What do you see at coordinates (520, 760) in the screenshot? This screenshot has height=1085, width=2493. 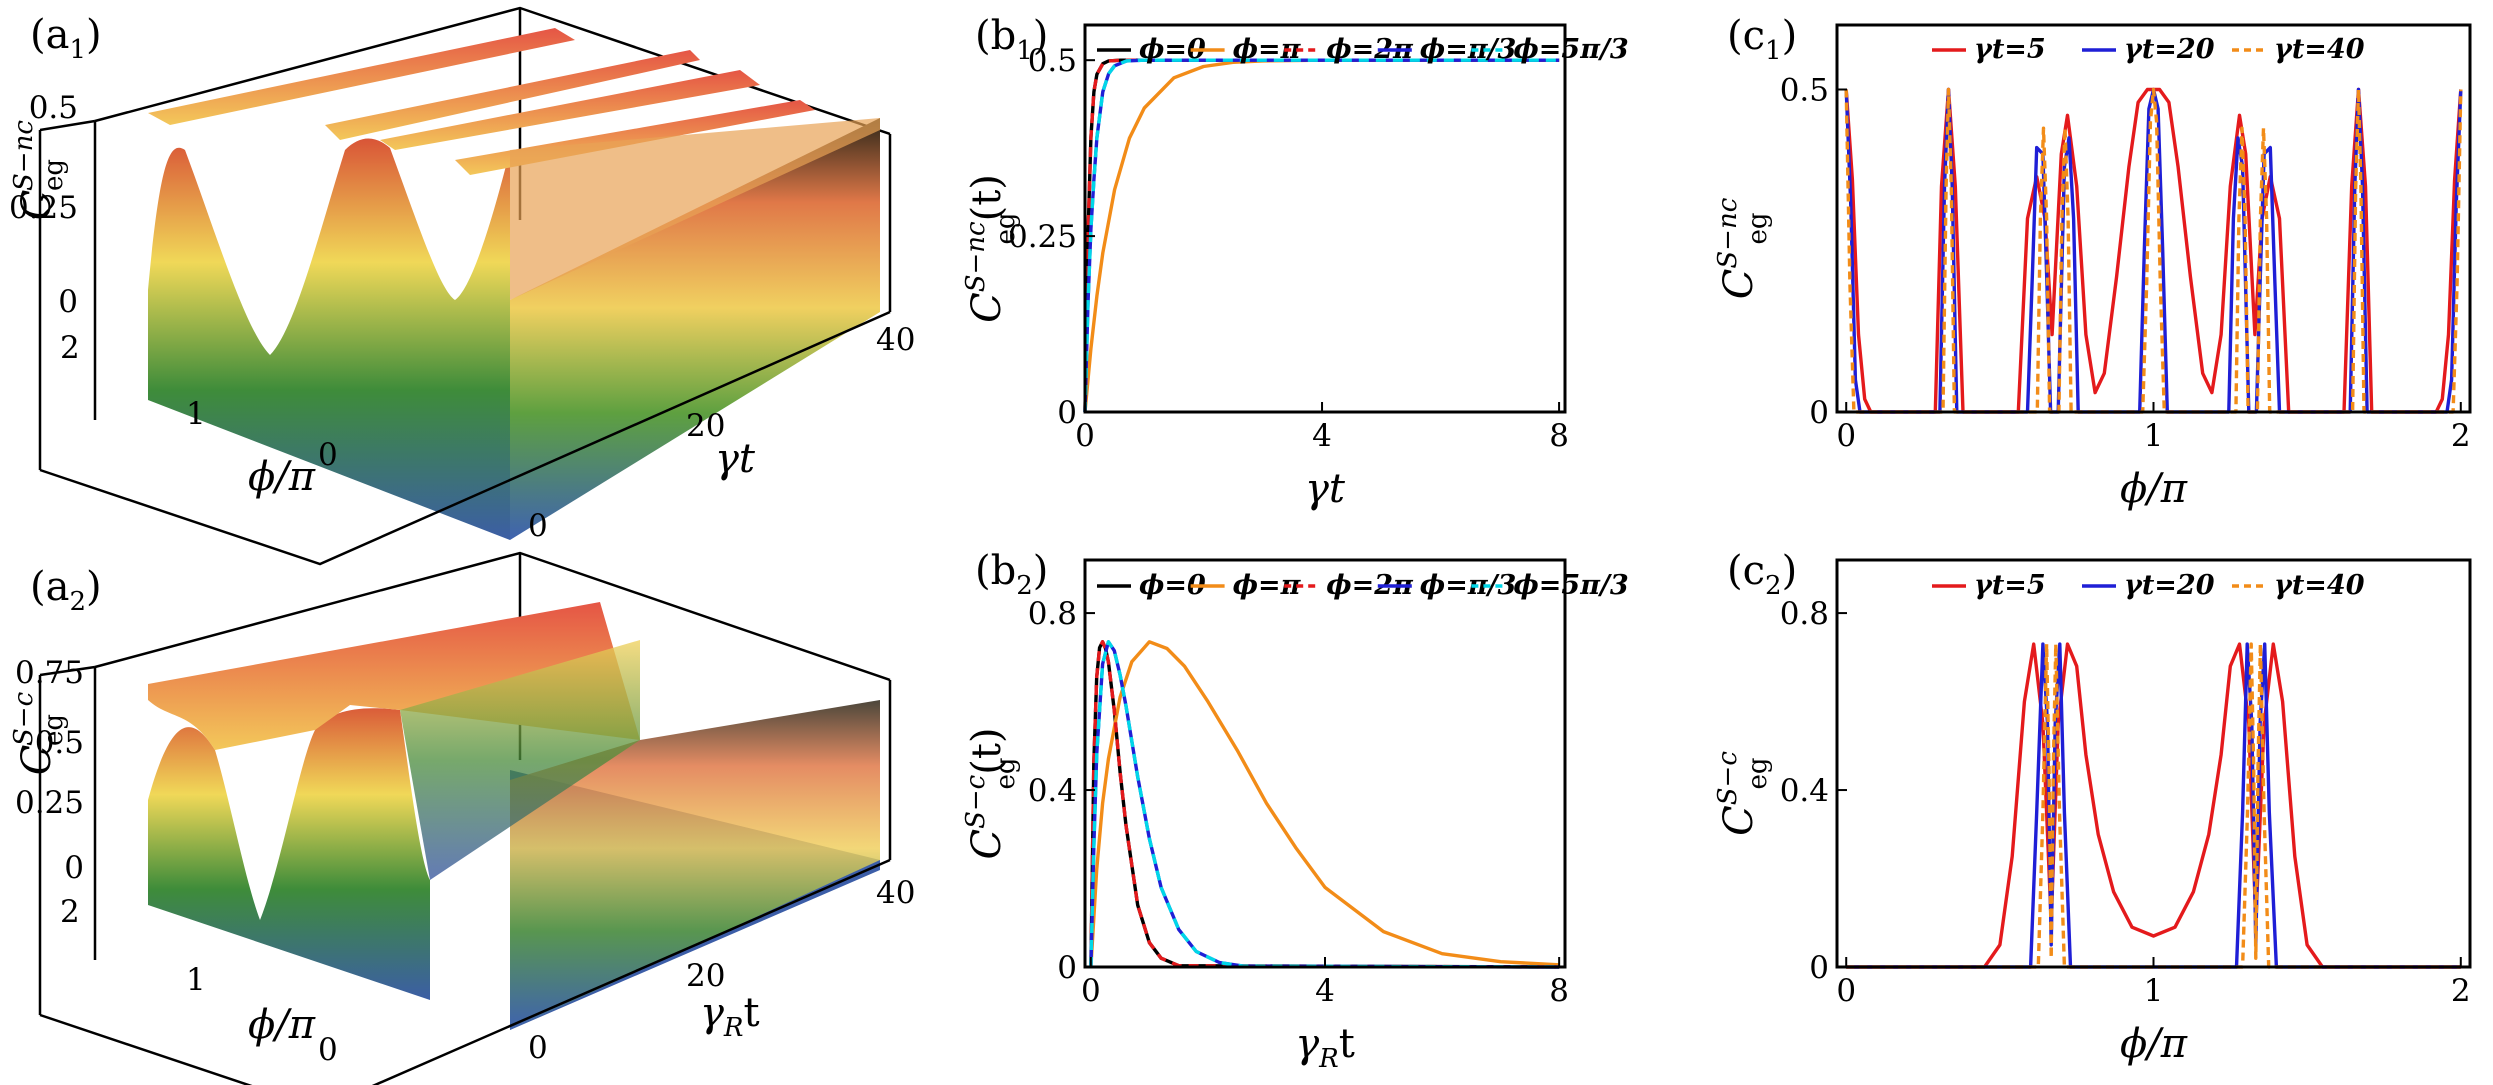 I see `a2-surface-valley` at bounding box center [520, 760].